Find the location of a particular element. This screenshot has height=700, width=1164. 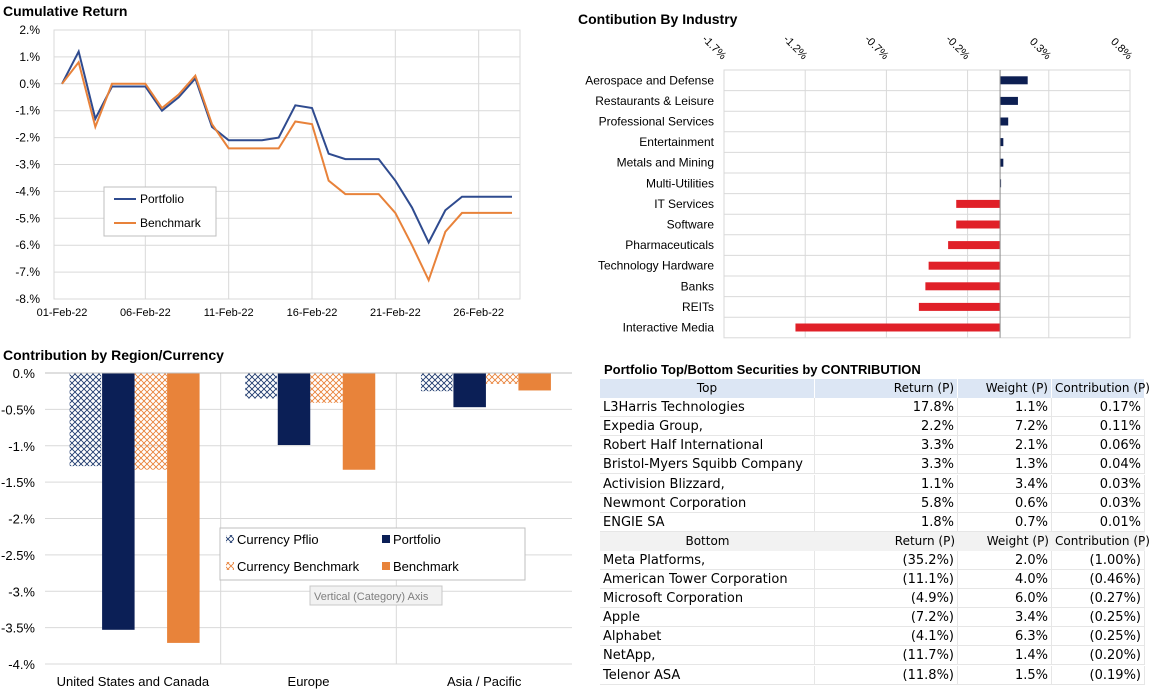

y-tick-label: -2.5% is located at coordinates (18, 555).